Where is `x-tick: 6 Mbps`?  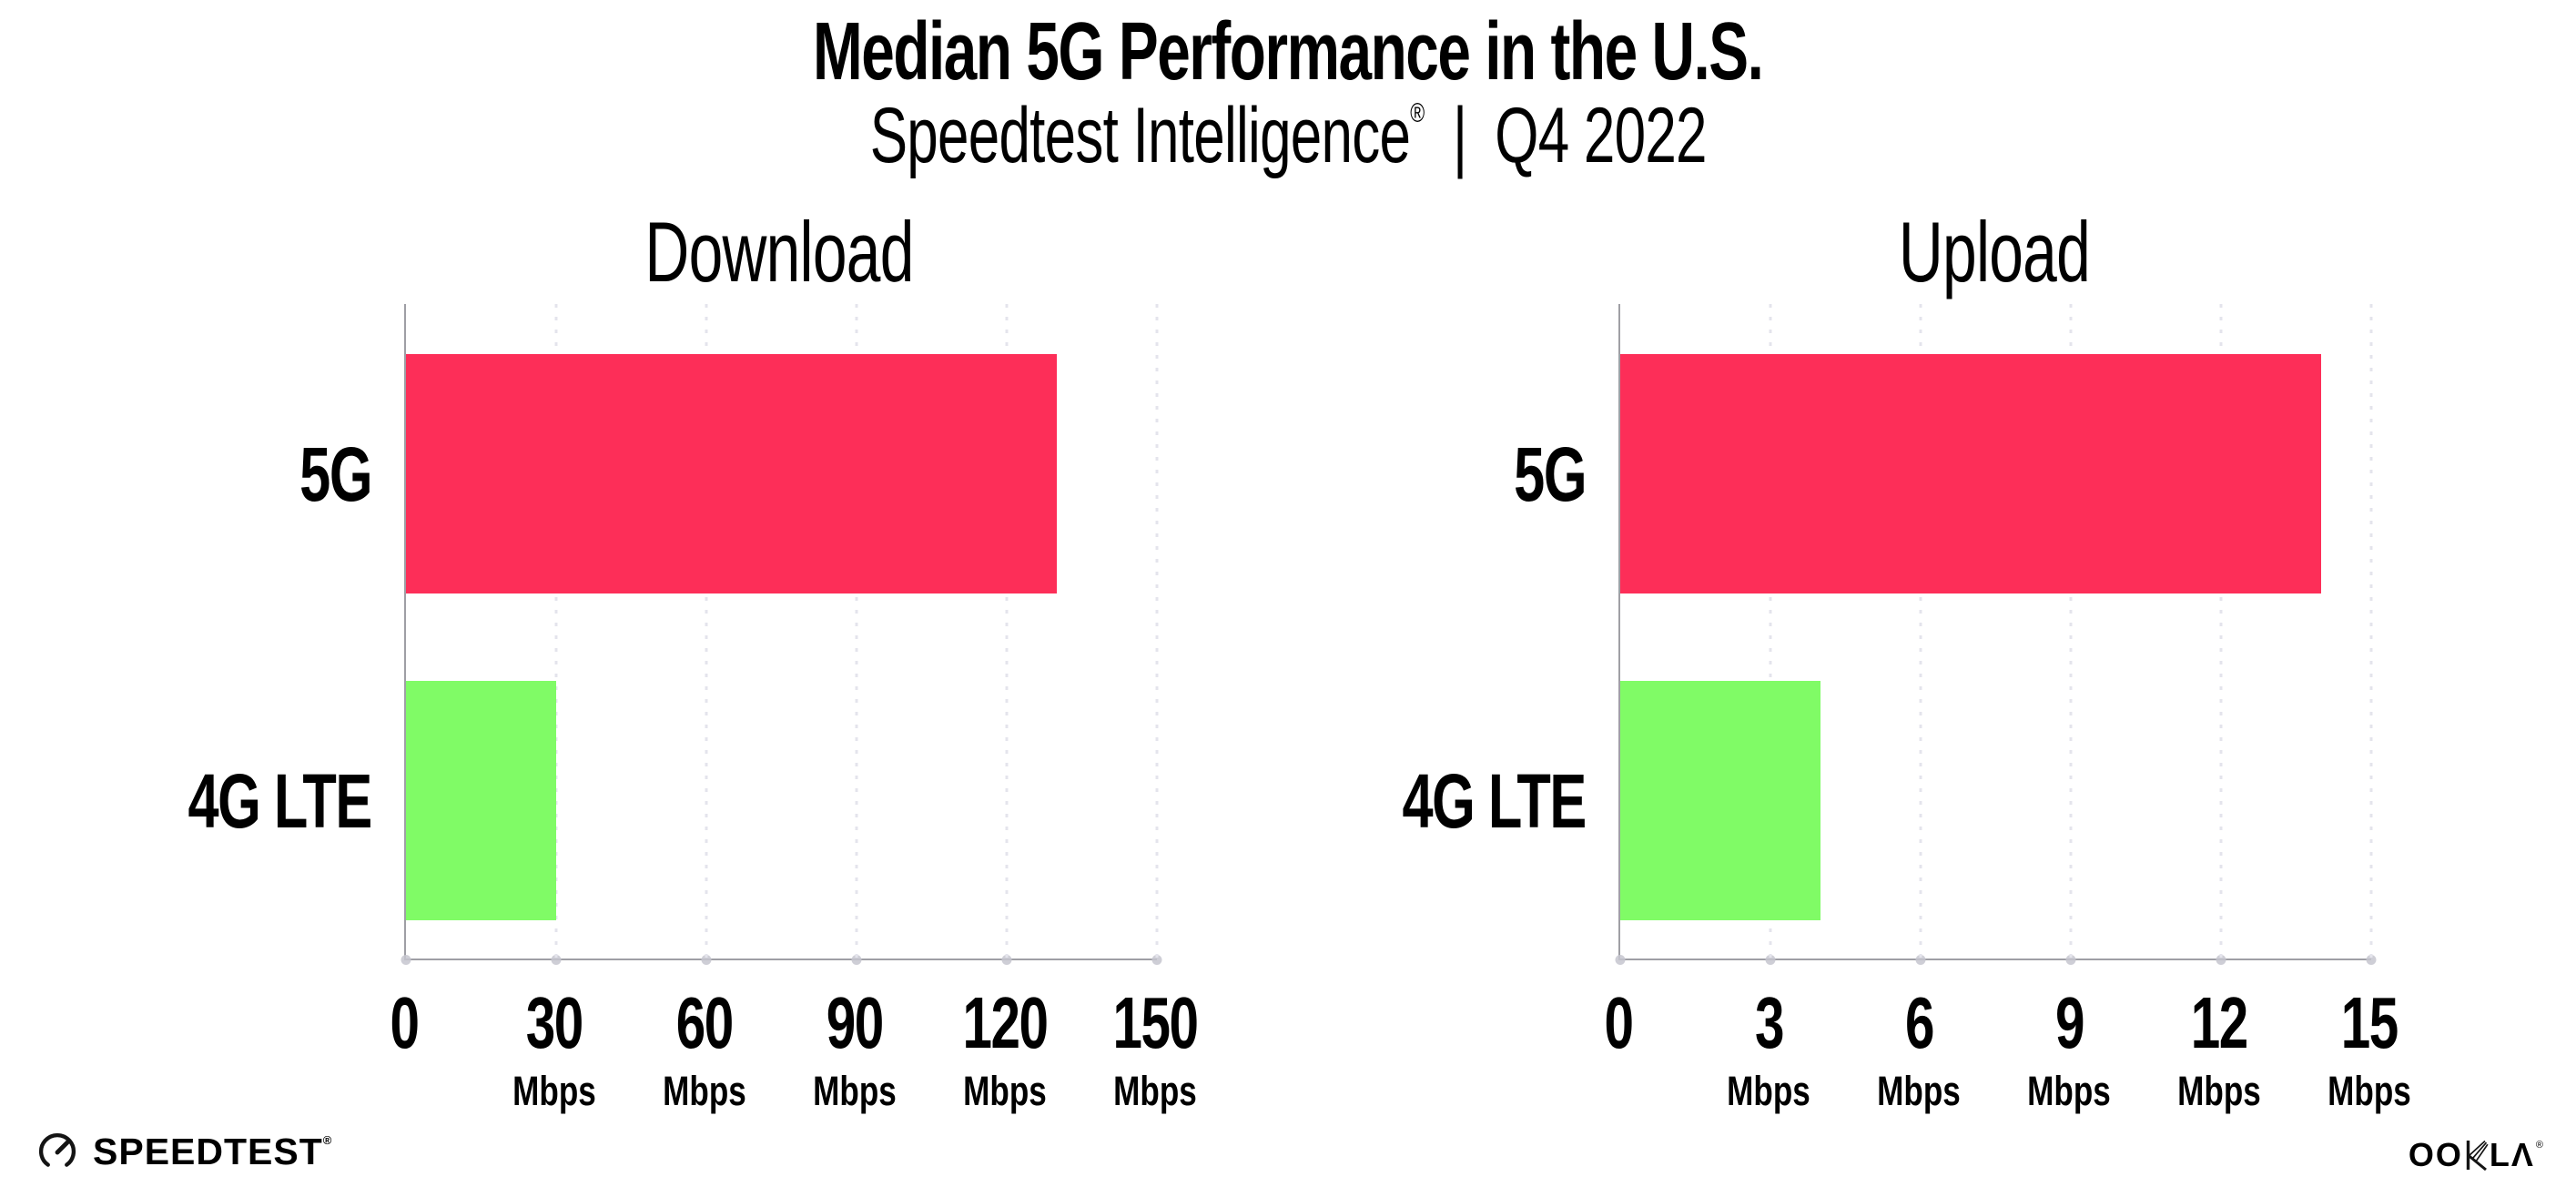 x-tick: 6 Mbps is located at coordinates (1919, 1049).